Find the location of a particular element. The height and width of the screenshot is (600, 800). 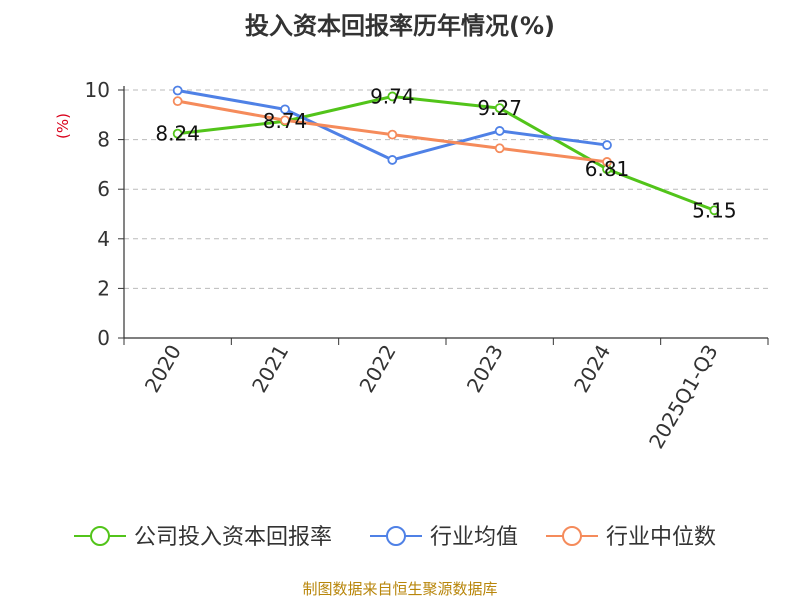

data-label: 5.15 is located at coordinates (714, 210).